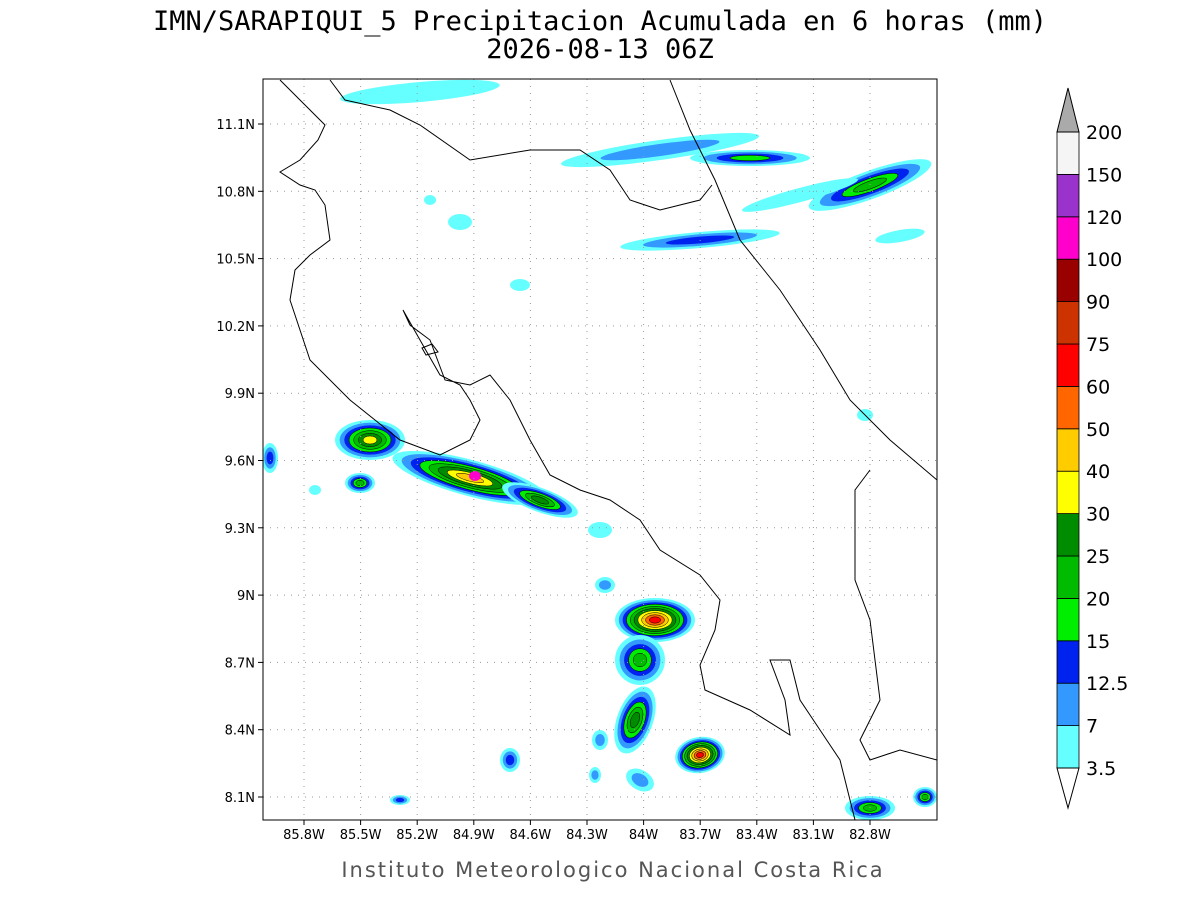 This screenshot has width=1200, height=900. I want to click on lon-label: 83.4W, so click(757, 835).